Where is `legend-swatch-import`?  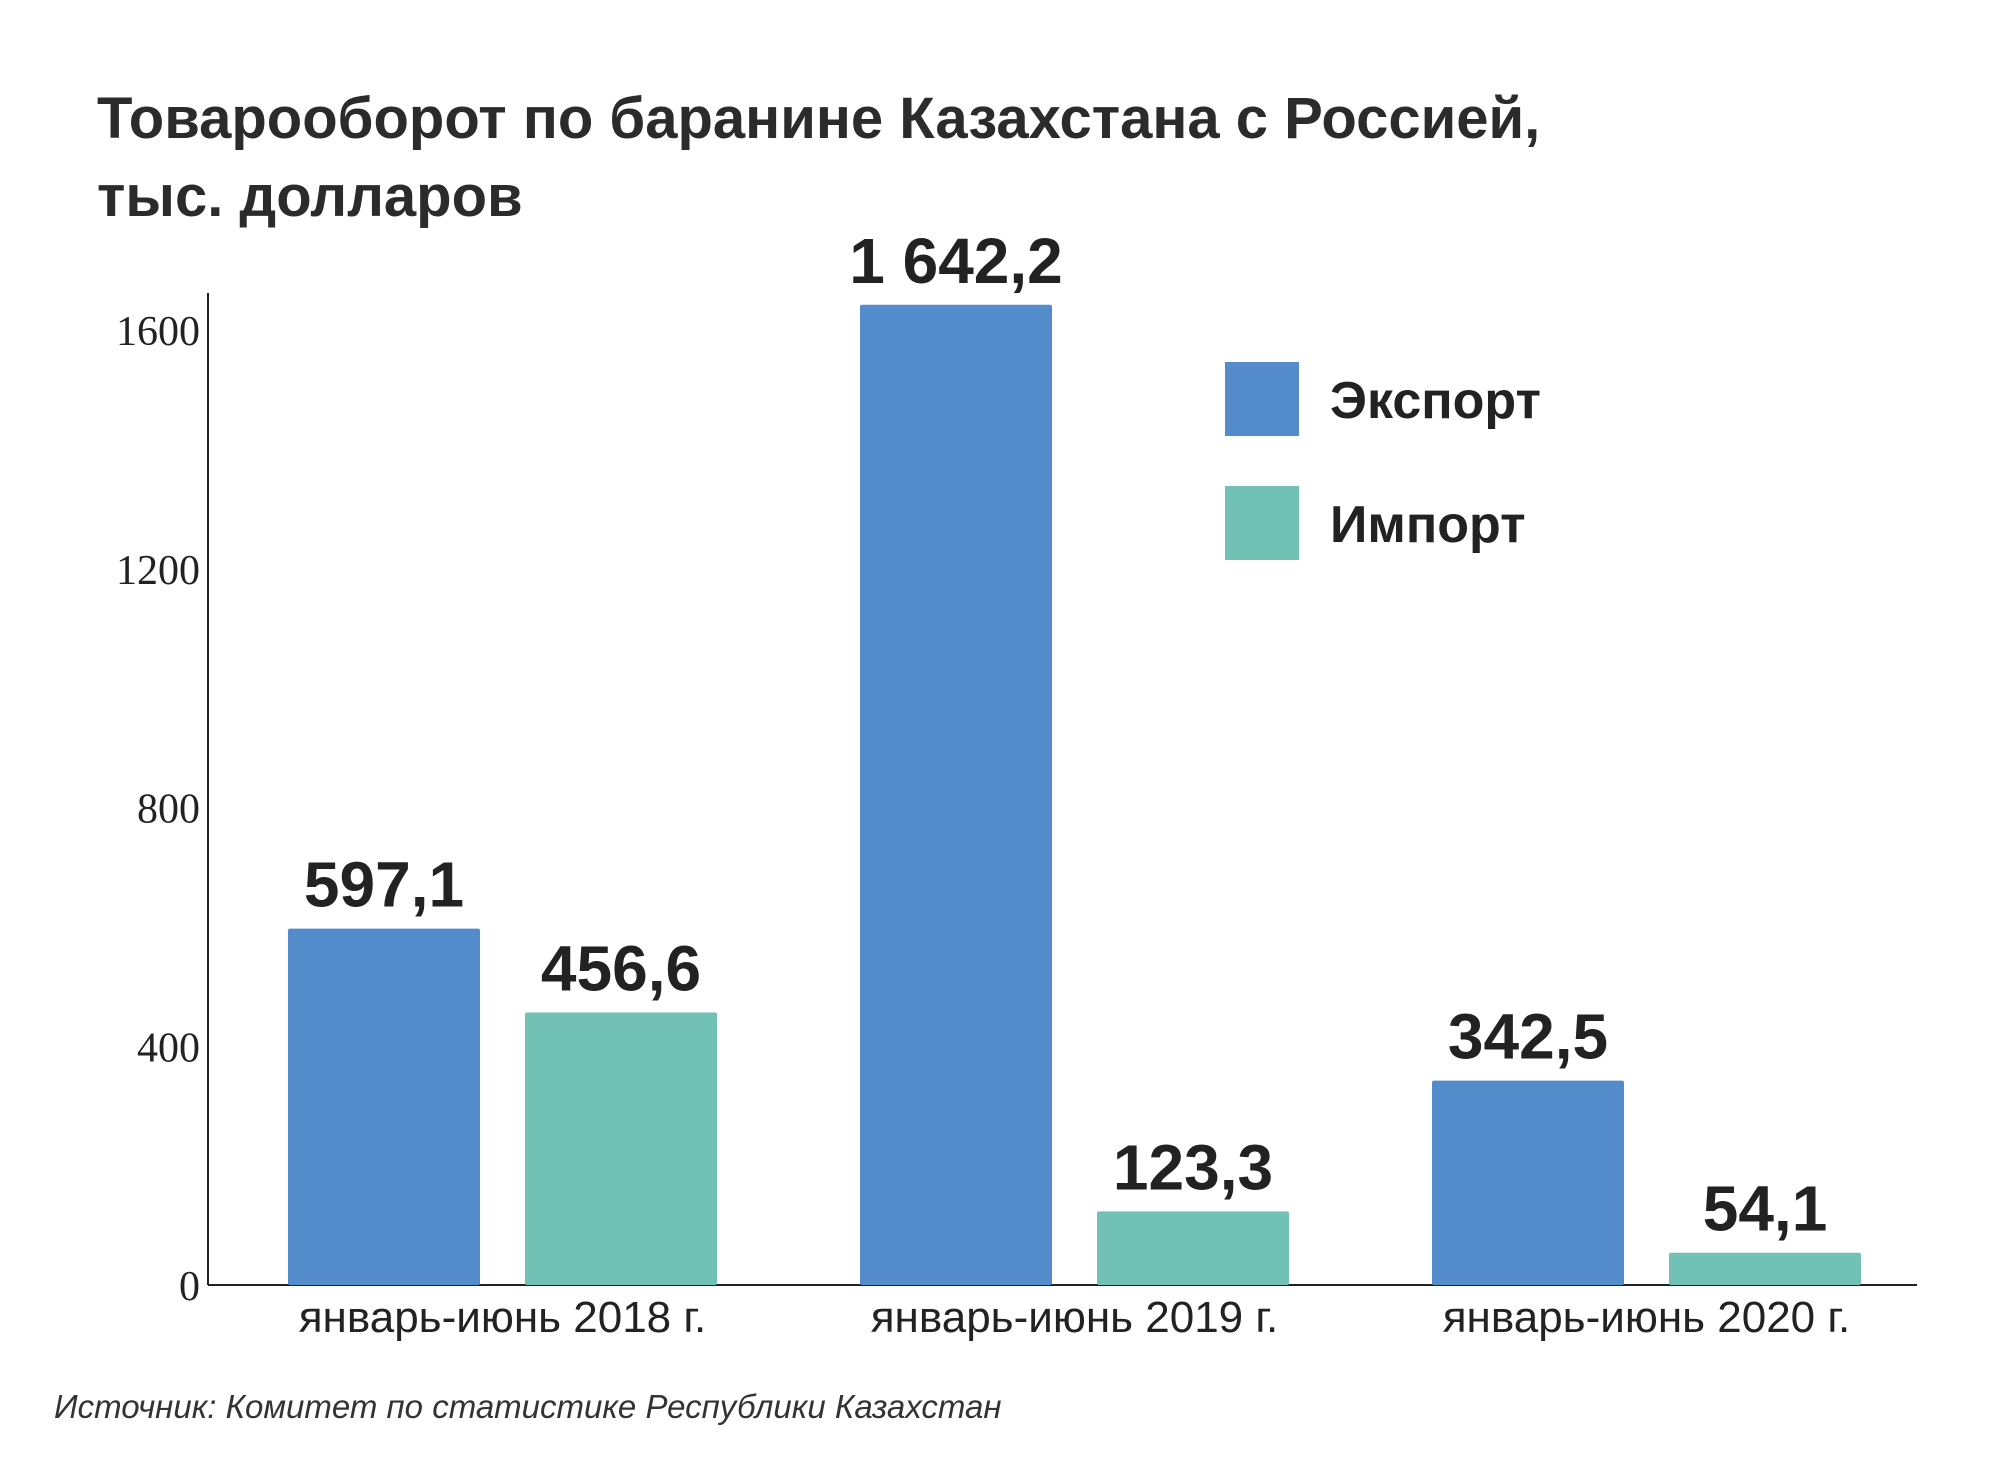
legend-swatch-import is located at coordinates (1262, 523).